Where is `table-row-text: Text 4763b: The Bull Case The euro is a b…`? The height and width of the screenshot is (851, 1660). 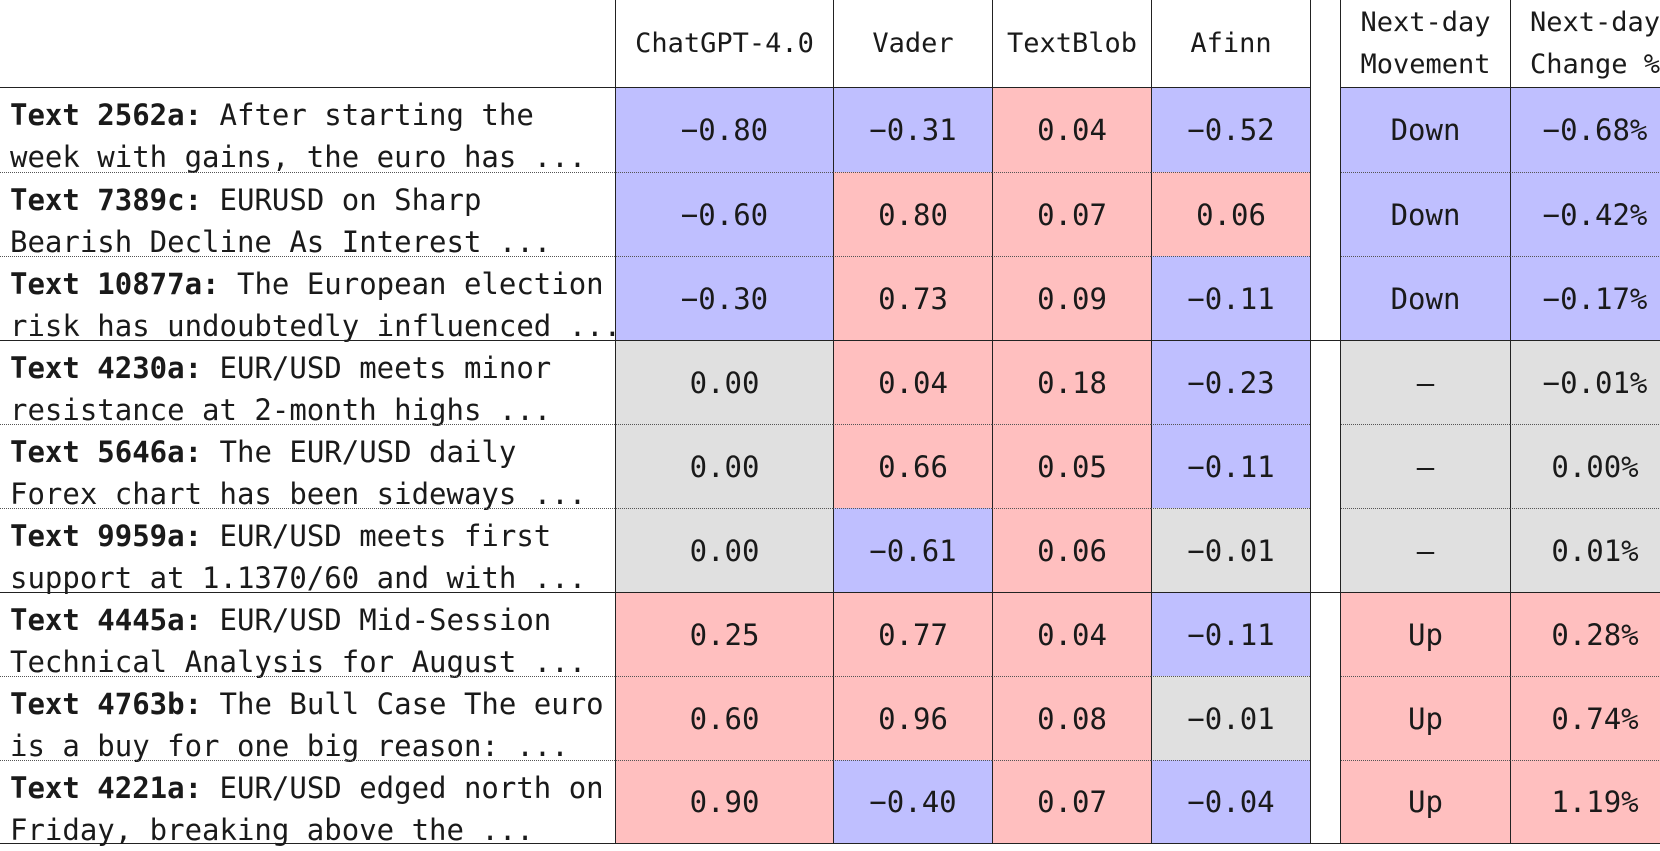
table-row-text: Text 4763b: The Bull Case The euro is a b… is located at coordinates (307, 719).